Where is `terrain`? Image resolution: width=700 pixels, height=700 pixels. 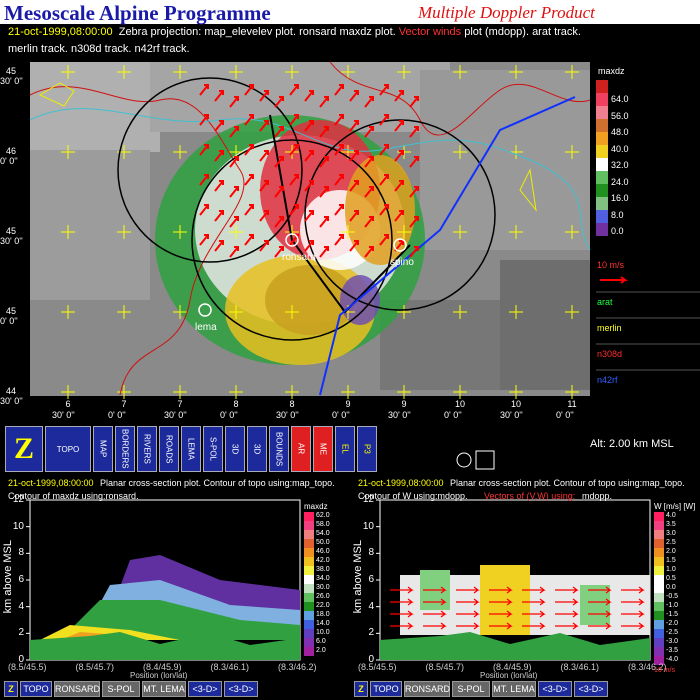 terrain is located at coordinates (545, 325).